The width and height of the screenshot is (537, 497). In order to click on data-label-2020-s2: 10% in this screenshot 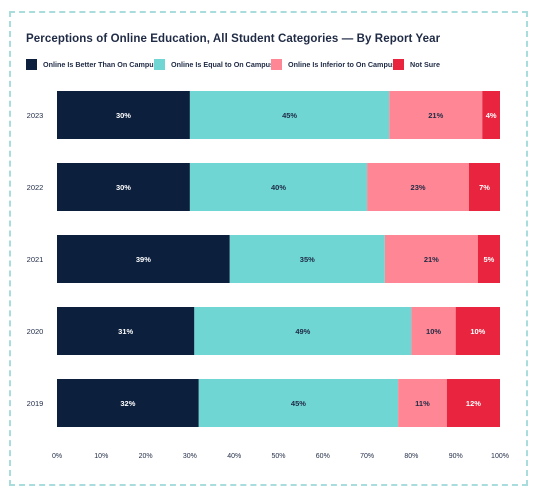, I will do `click(433, 331)`.